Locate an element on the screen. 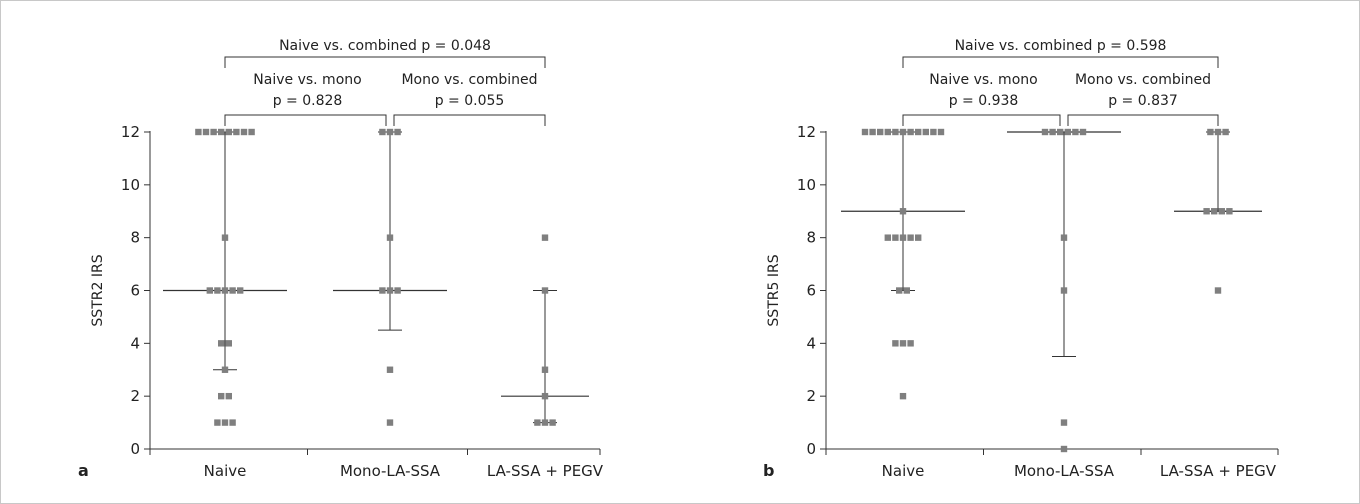 The height and width of the screenshot is (504, 1360). y-tick-label: 6 is located at coordinates (135, 291).